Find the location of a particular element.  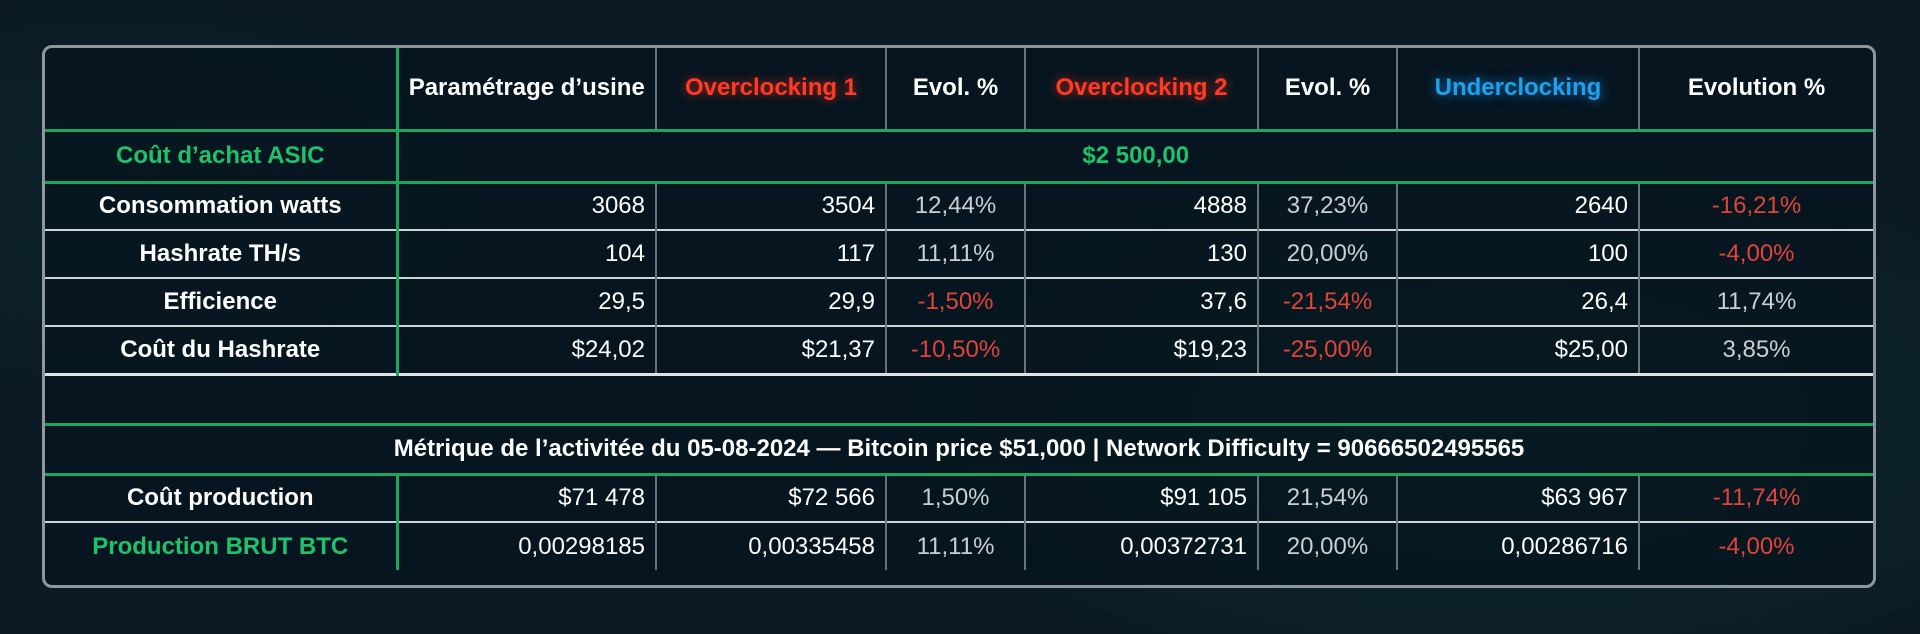

cell-factory: 3068 is located at coordinates (525, 205).